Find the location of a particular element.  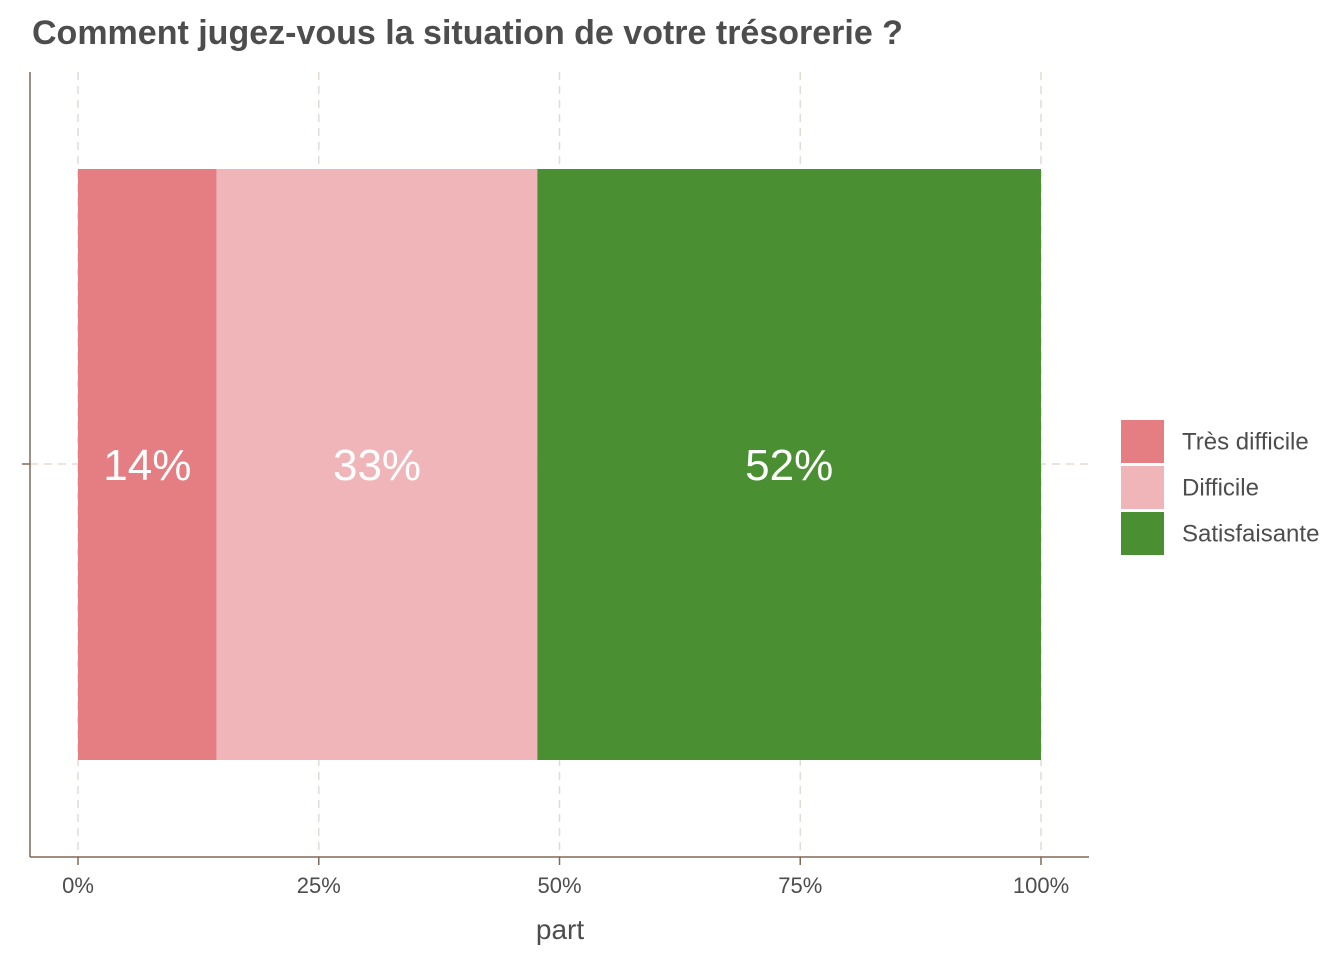

x-tick-label: 100% is located at coordinates (1041, 885).